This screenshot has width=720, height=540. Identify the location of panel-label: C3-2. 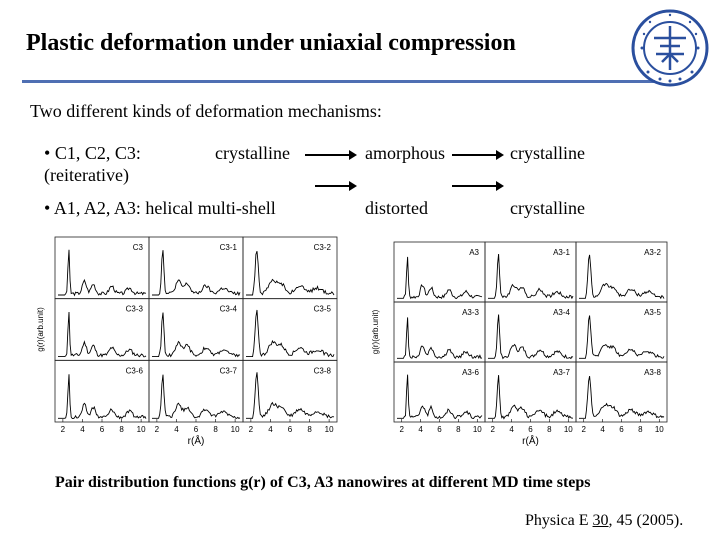
(323, 247).